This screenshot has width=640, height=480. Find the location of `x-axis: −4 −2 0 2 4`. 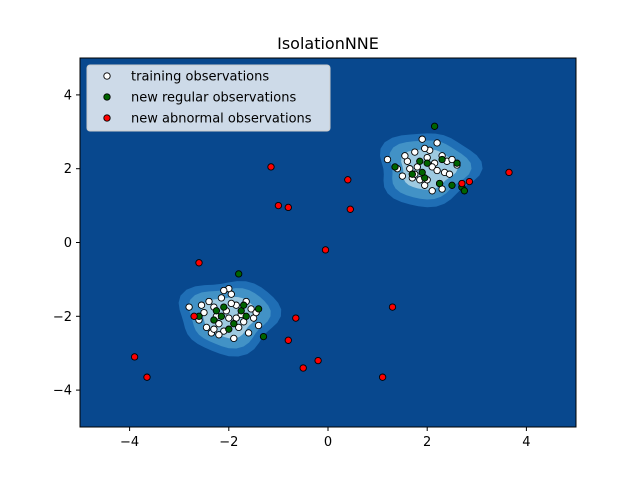

x-axis: −4 −2 0 2 4 is located at coordinates (325, 438).